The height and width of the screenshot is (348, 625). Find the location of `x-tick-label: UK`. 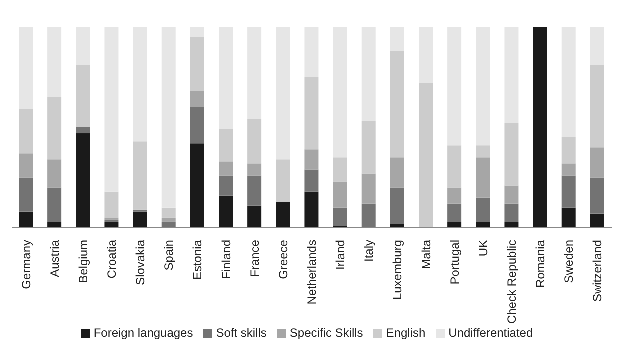

x-tick-label: UK is located at coordinates (483, 248).